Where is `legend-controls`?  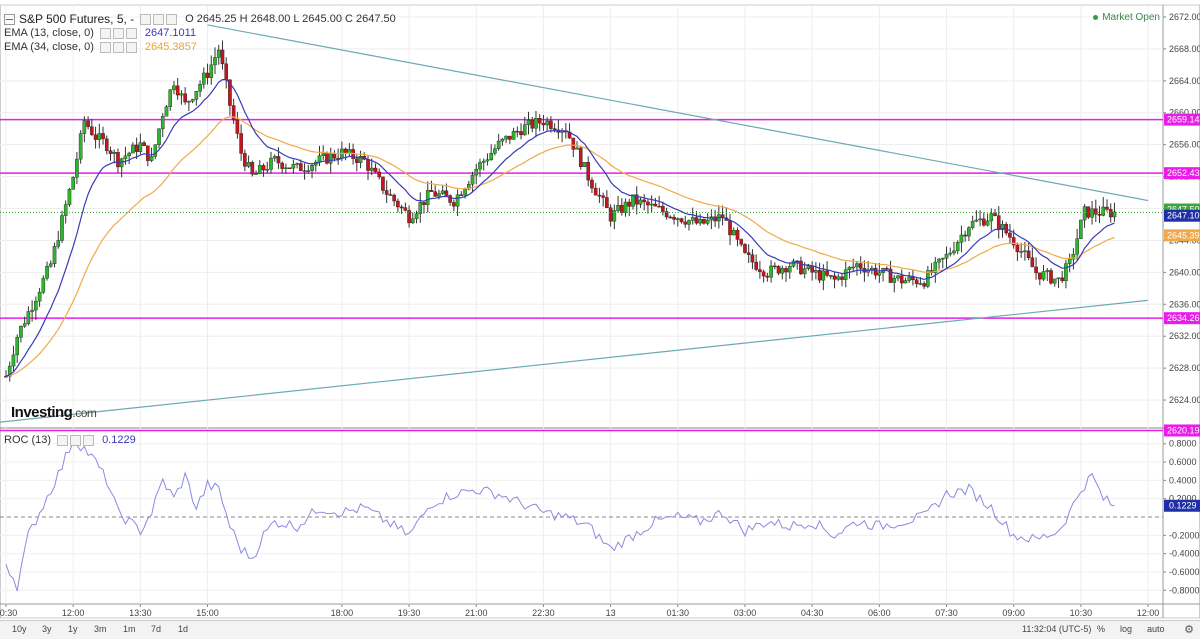 legend-controls is located at coordinates (159, 19).